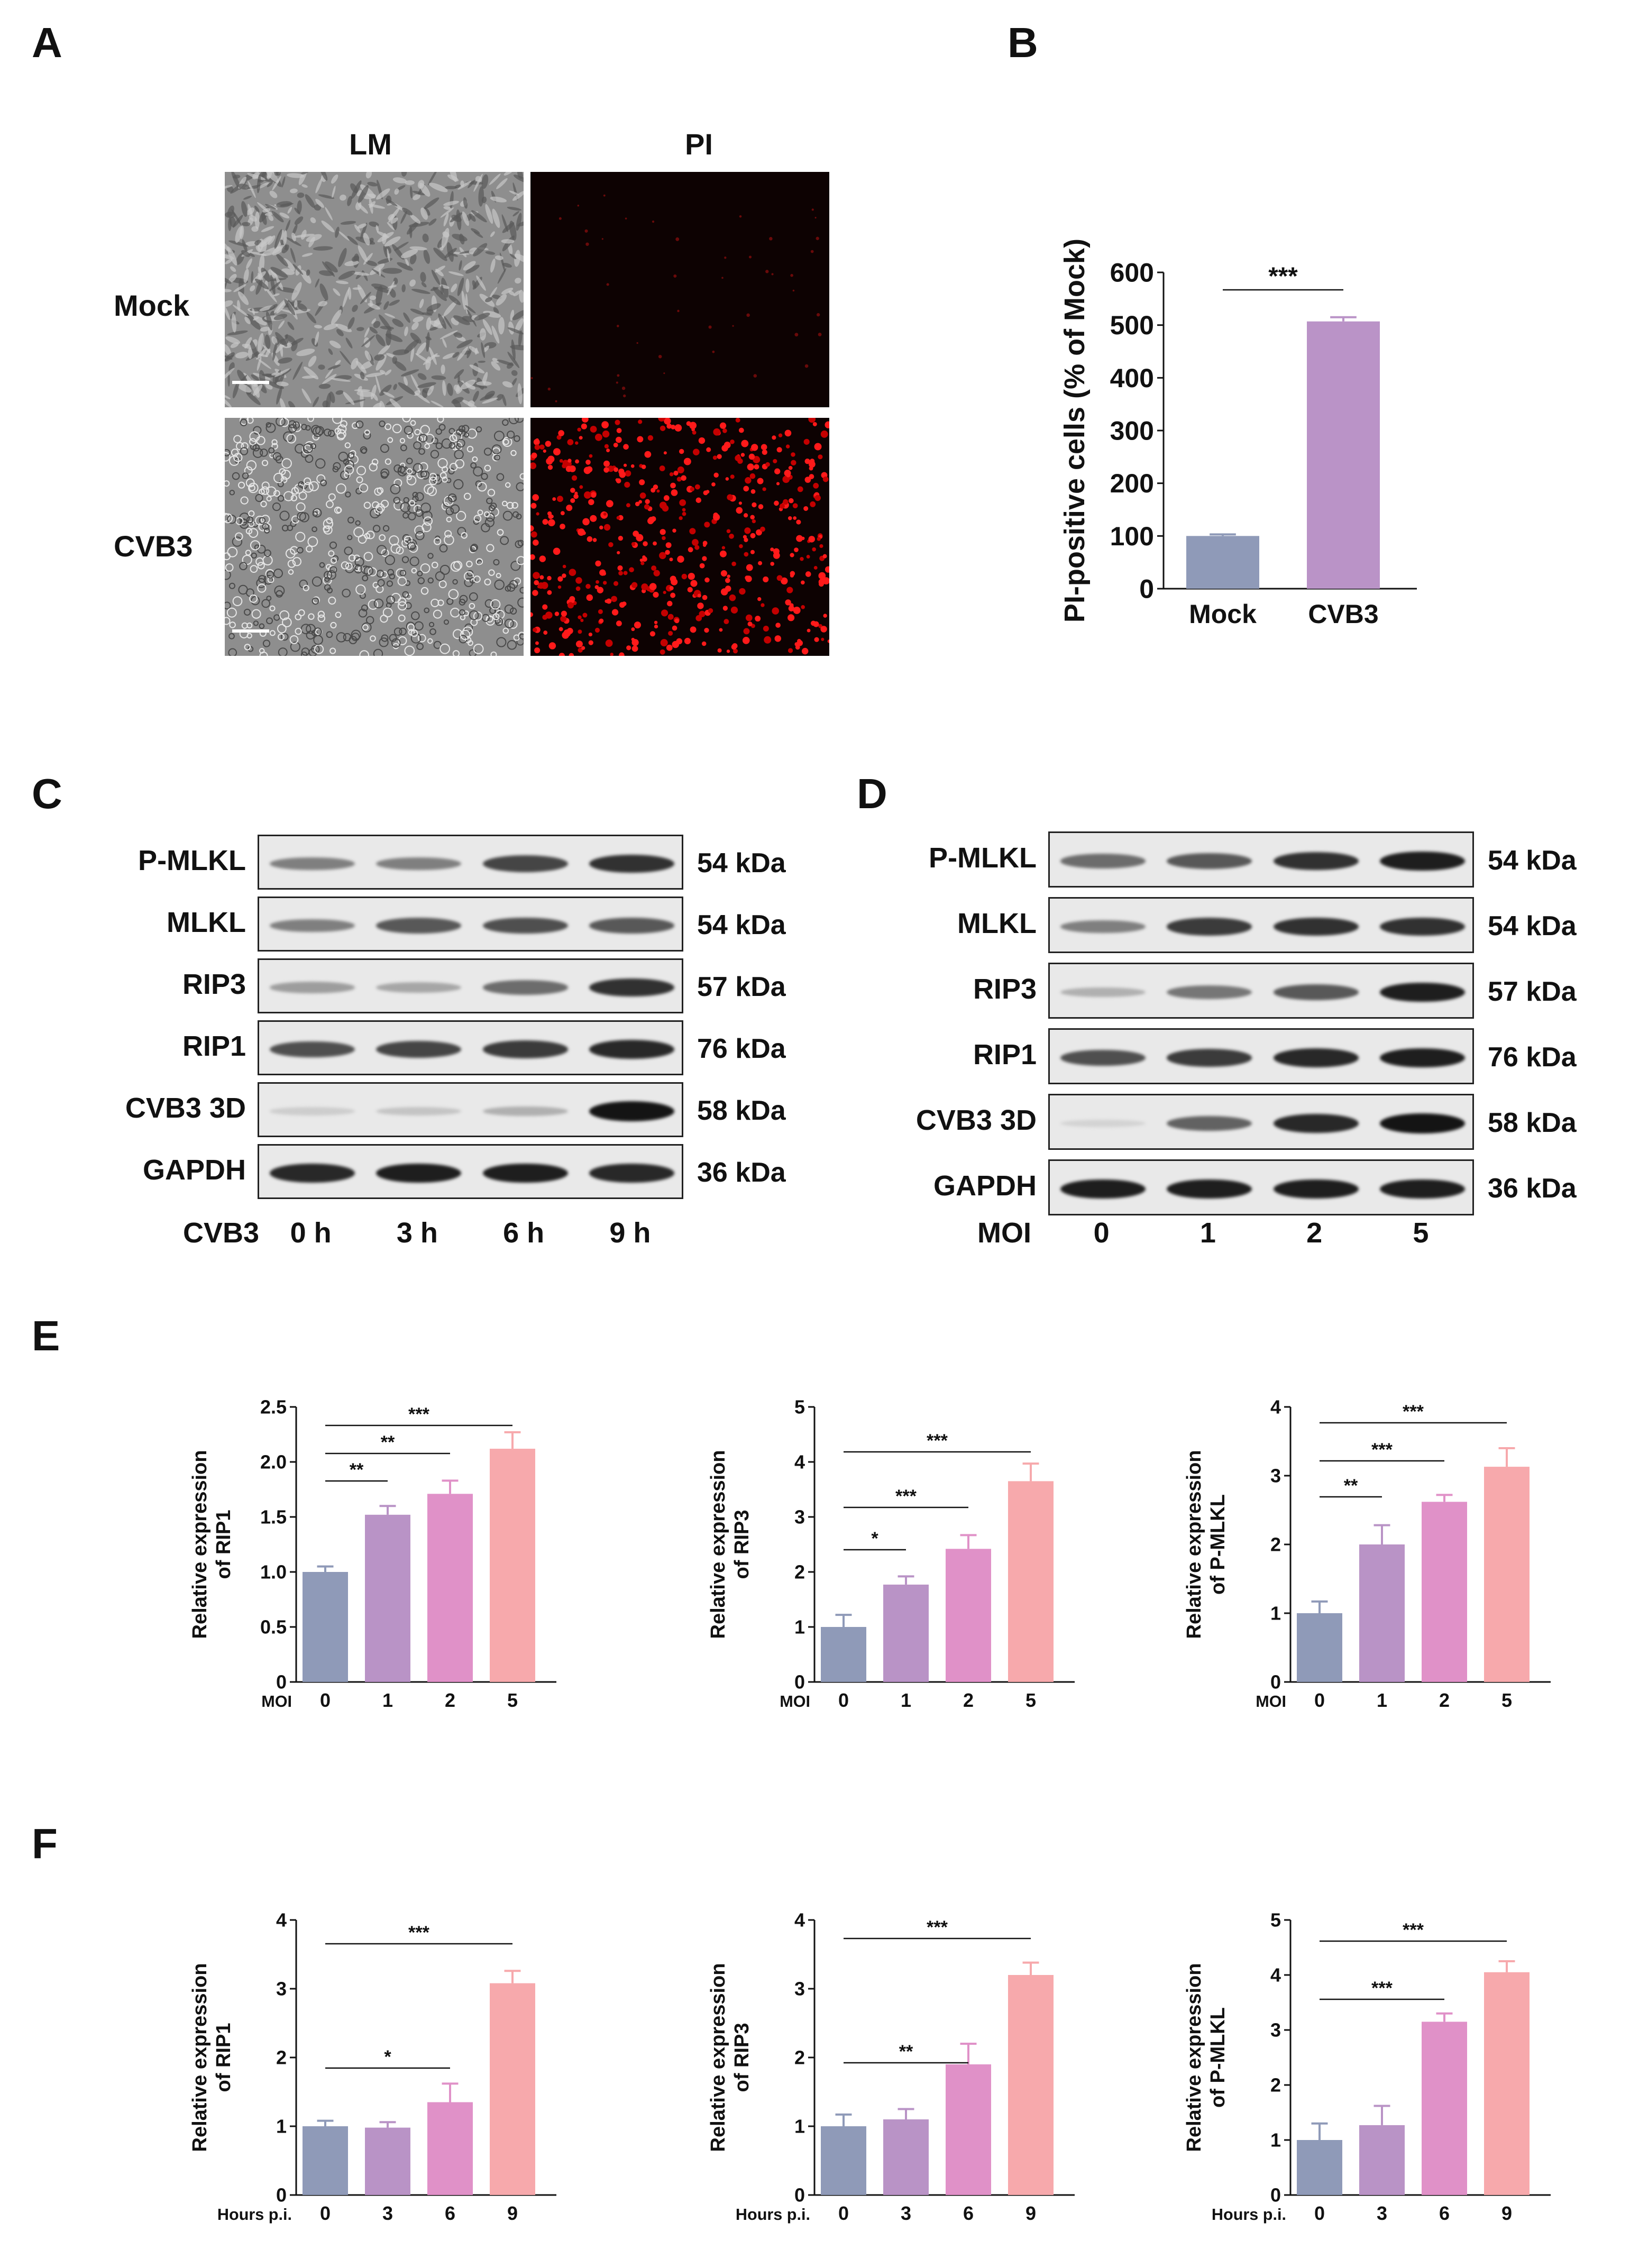 The height and width of the screenshot is (2268, 1630). What do you see at coordinates (214, 984) in the screenshot?
I see `blot-protein-label: RIP3` at bounding box center [214, 984].